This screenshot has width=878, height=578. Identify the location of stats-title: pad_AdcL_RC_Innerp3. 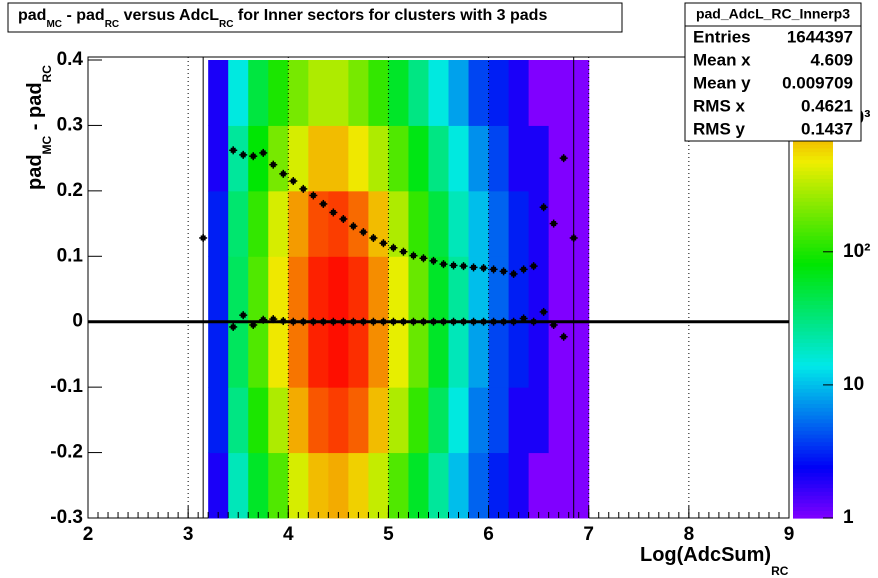
(773, 14).